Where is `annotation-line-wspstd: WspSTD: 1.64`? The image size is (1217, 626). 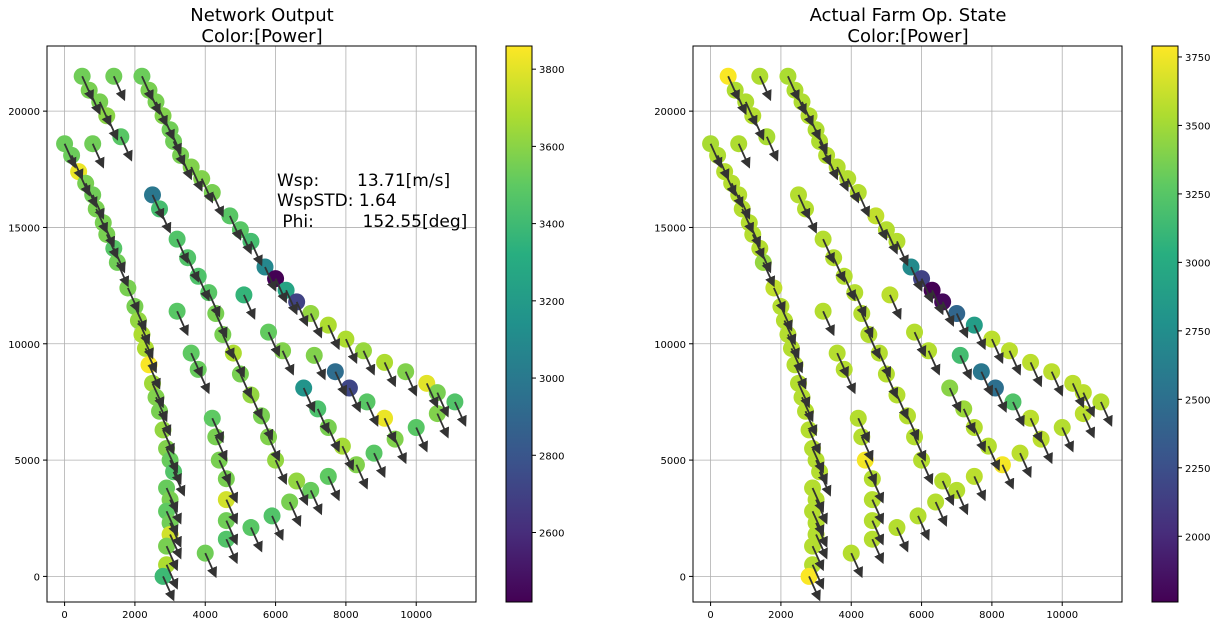
annotation-line-wspstd: WspSTD: 1.64 is located at coordinates (337, 201).